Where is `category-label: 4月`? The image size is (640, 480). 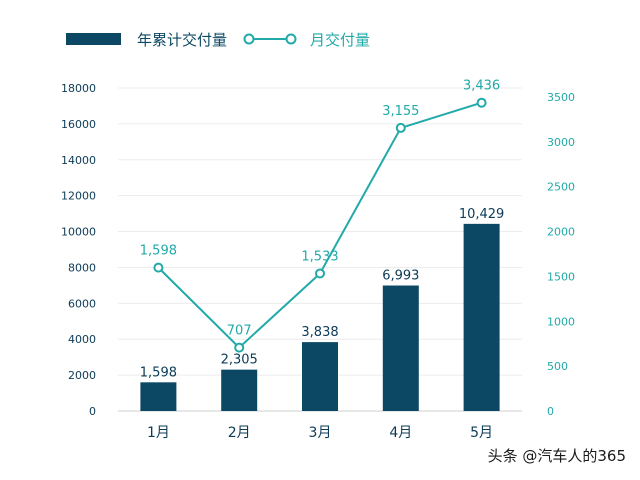
category-label: 4月 is located at coordinates (400, 433).